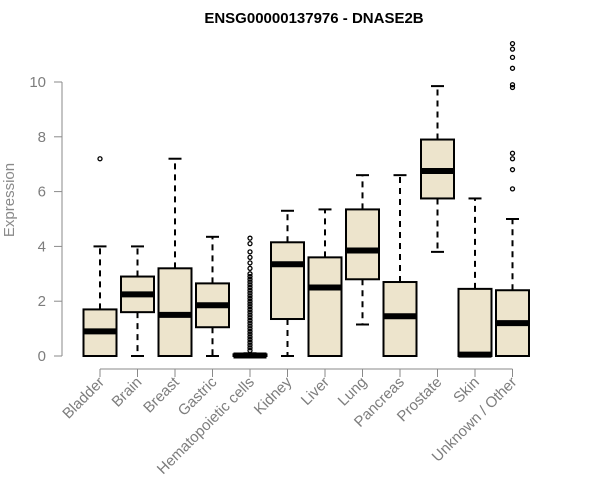 The image size is (600, 500). What do you see at coordinates (175, 257) in the screenshot?
I see `box-breast` at bounding box center [175, 257].